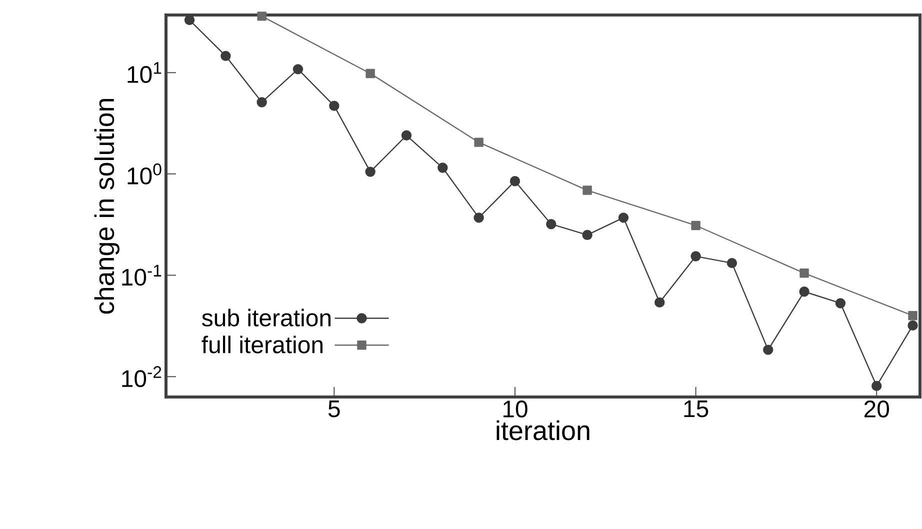 This screenshot has width=922, height=529. I want to click on y-axis-title: change in solution, so click(107, 206).